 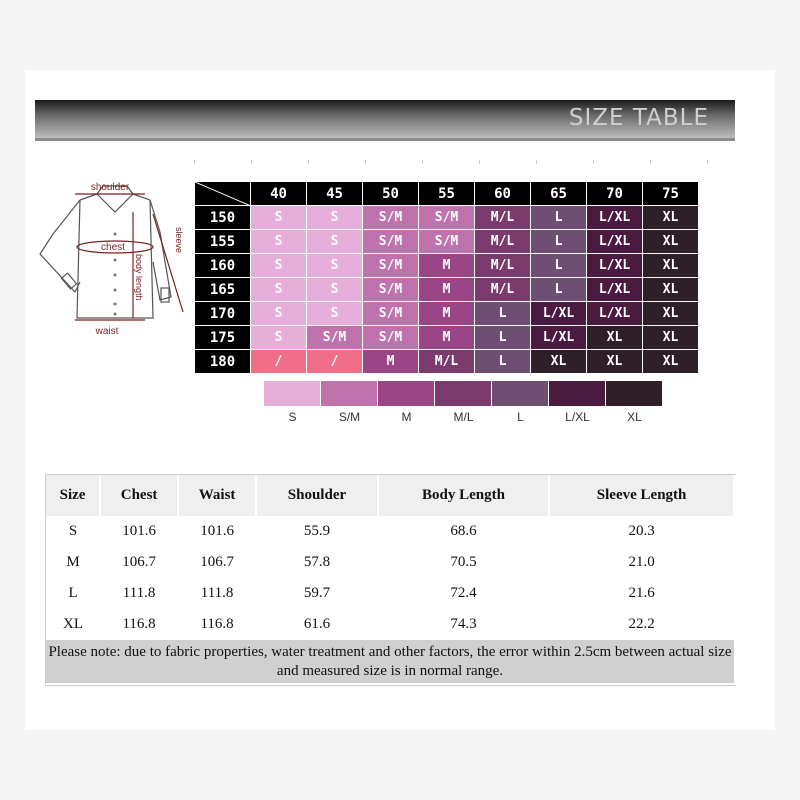 I want to click on legend-label: L, so click(x=520, y=417).